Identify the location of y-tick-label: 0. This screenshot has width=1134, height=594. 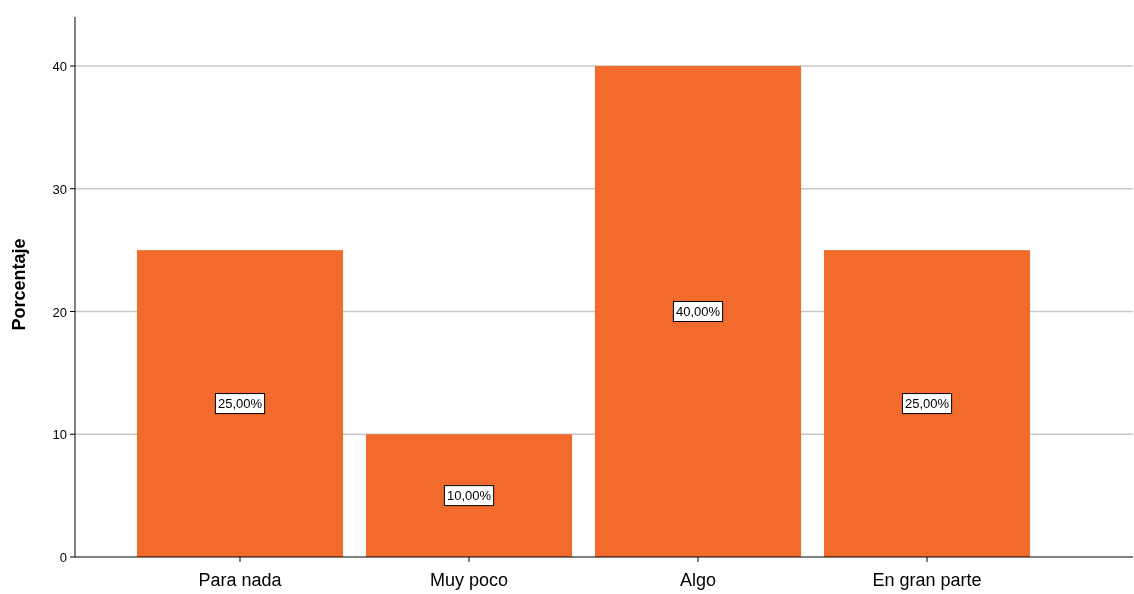
(63, 557).